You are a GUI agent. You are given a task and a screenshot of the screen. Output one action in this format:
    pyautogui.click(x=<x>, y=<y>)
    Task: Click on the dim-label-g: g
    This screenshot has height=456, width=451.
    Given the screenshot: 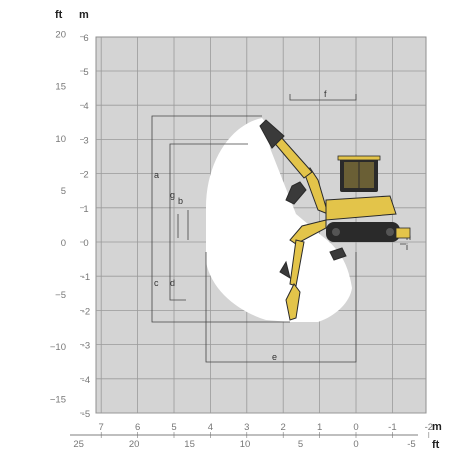 What is the action you would take?
    pyautogui.click(x=172, y=195)
    